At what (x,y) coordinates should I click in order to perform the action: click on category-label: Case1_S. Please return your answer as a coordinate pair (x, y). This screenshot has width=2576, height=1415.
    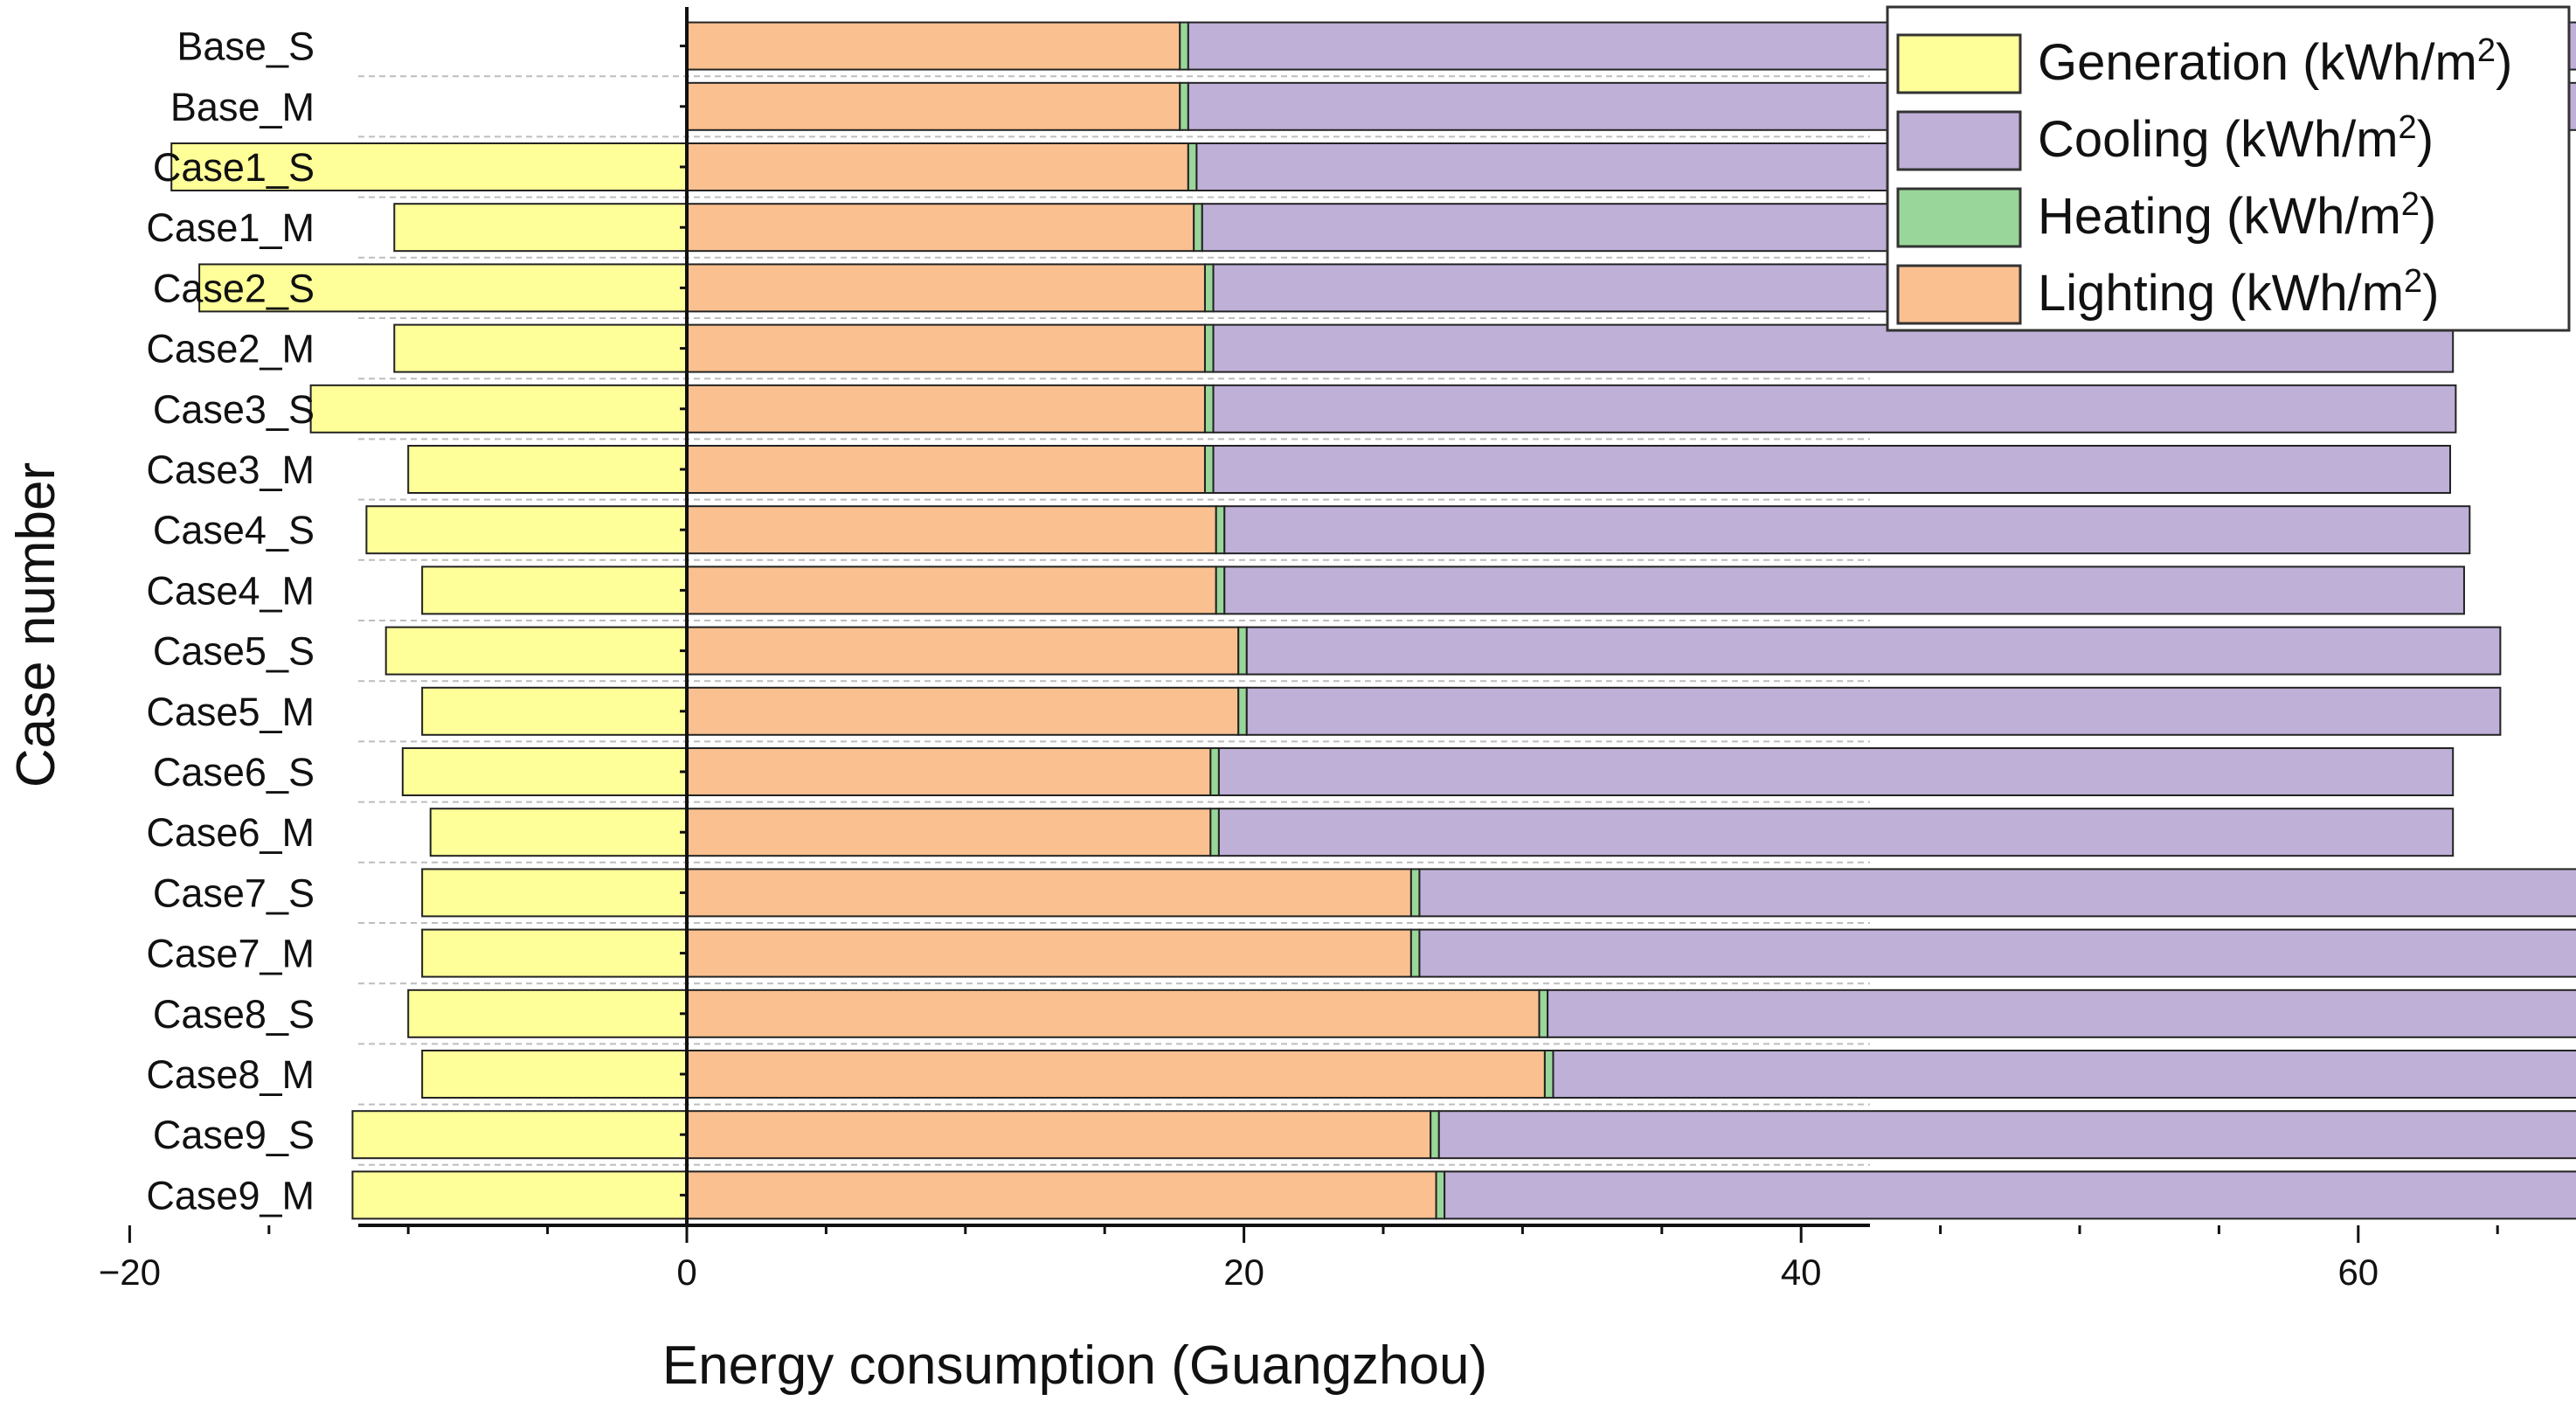
    Looking at the image, I should click on (234, 167).